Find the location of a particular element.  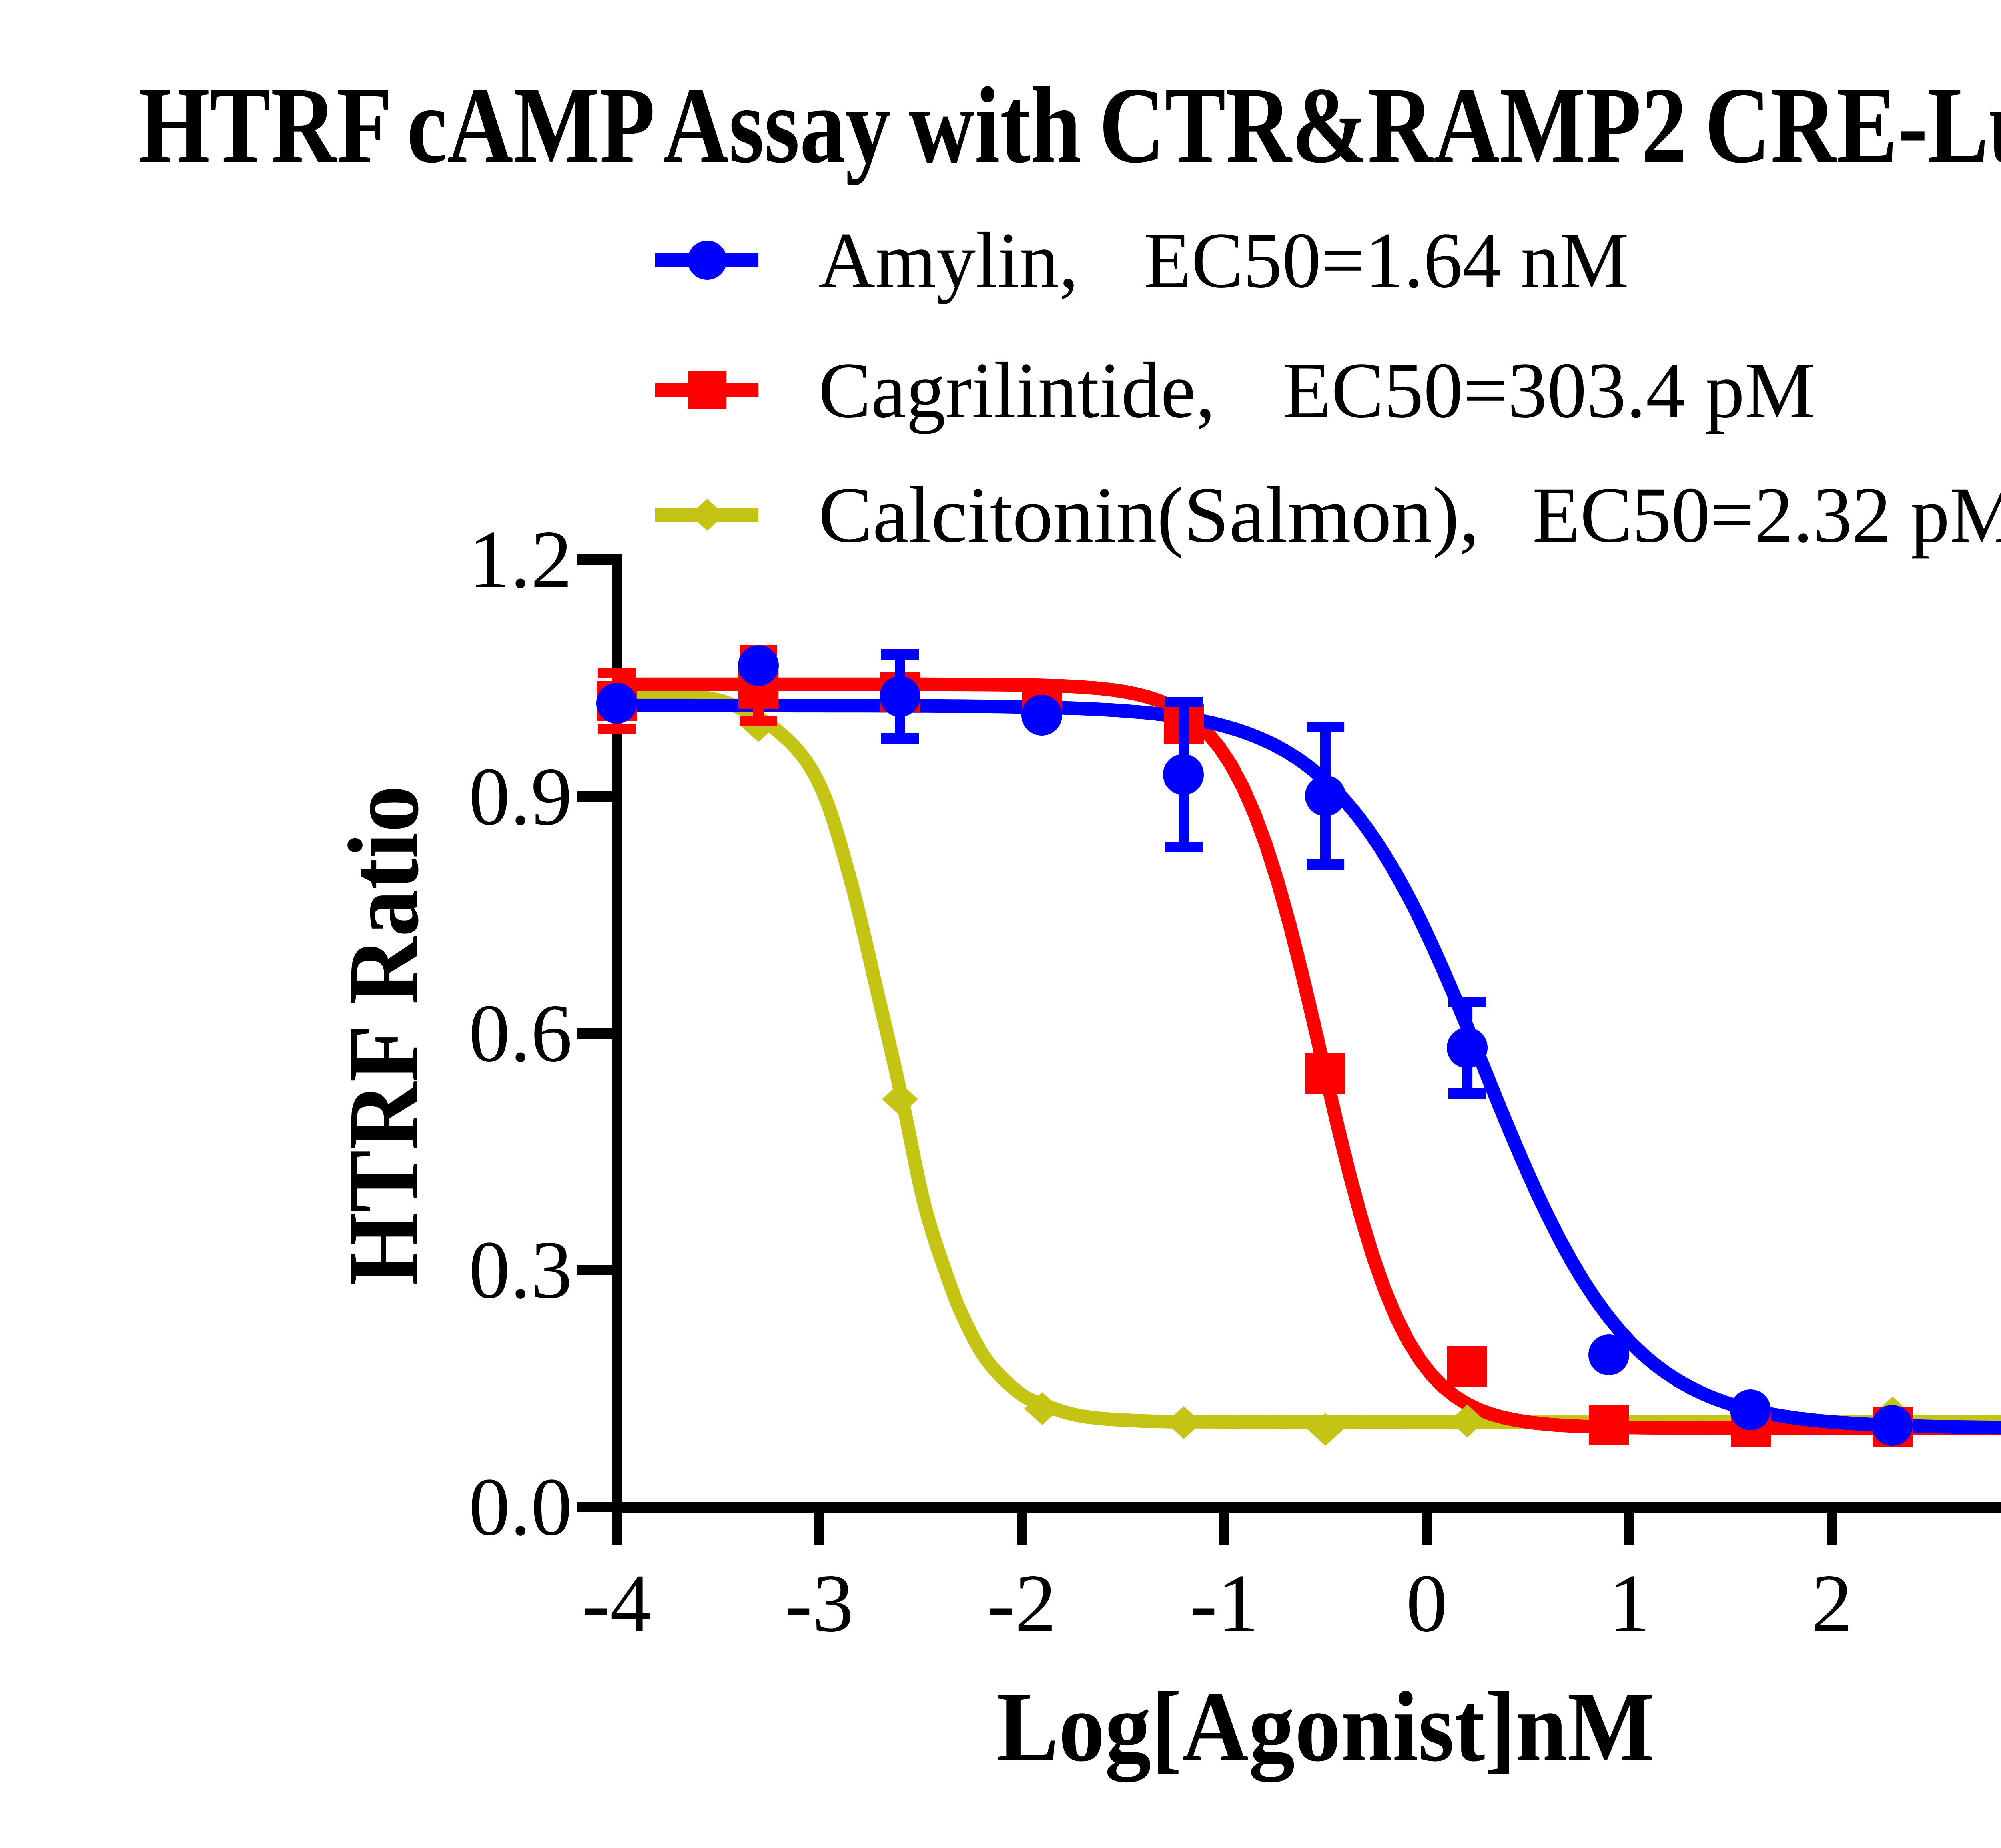

svg-text: 2 is located at coordinates (1832, 1603).